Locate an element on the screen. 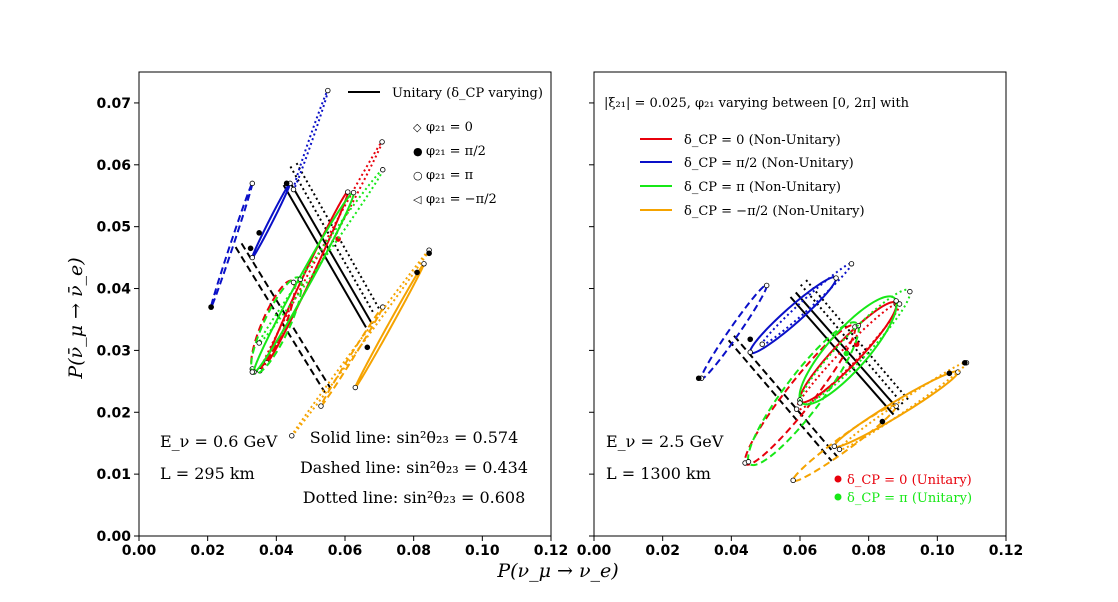  x-axis-label: P(ν_μ → ν_e) is located at coordinates (557, 571).